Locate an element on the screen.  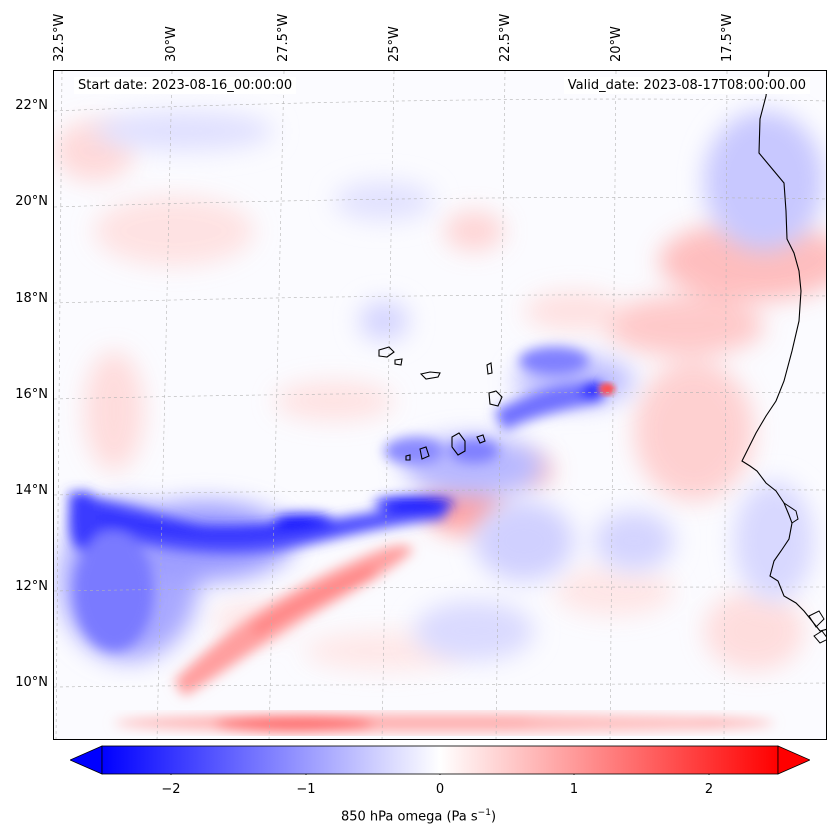
colorbar-tick-minus2: −2 is located at coordinates (171, 789).